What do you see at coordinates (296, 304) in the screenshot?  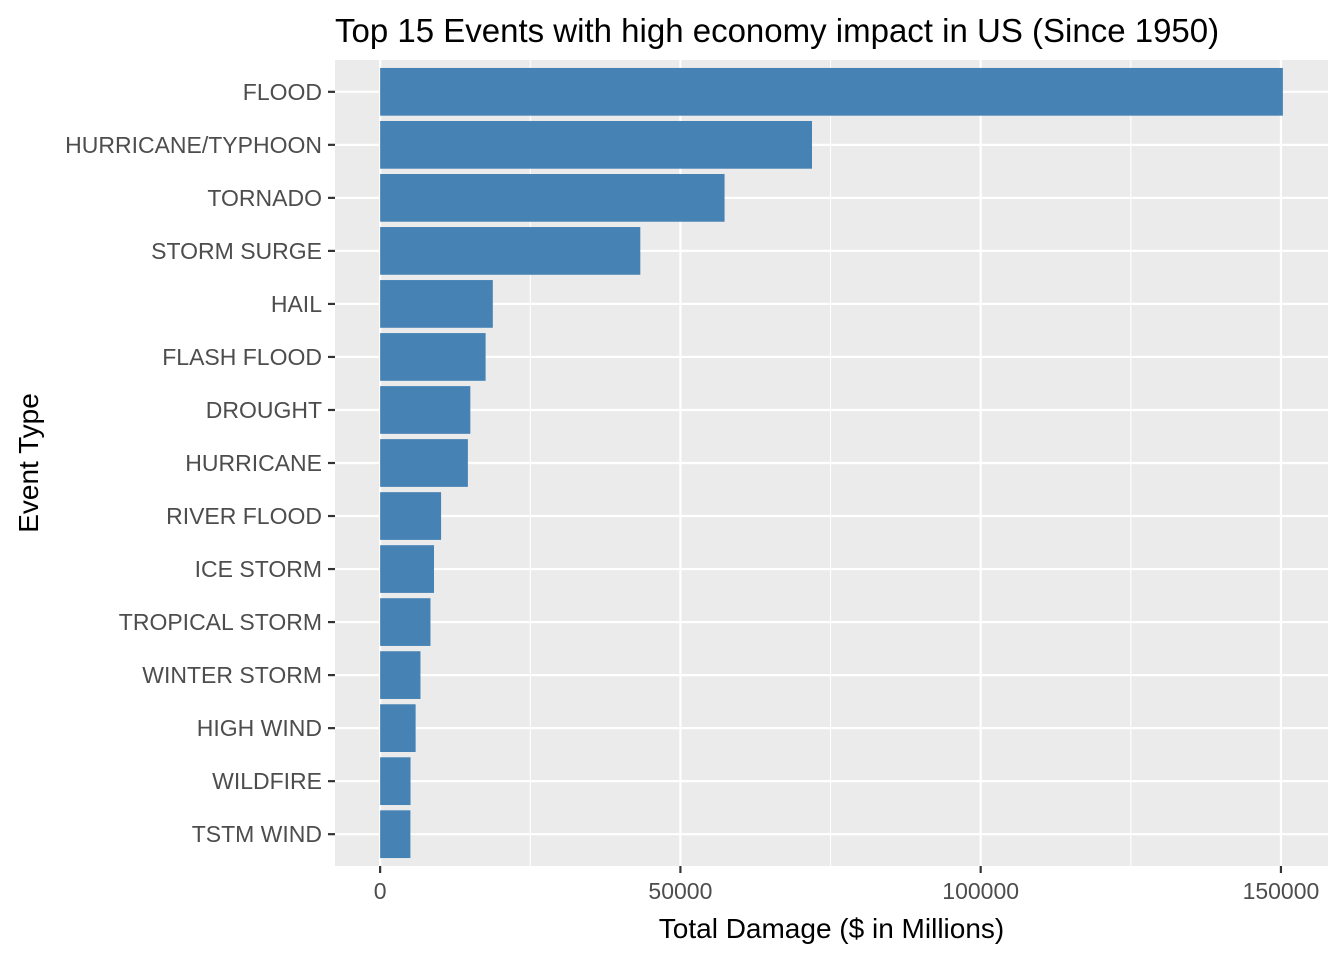 I see `y-tick-label: HAIL` at bounding box center [296, 304].